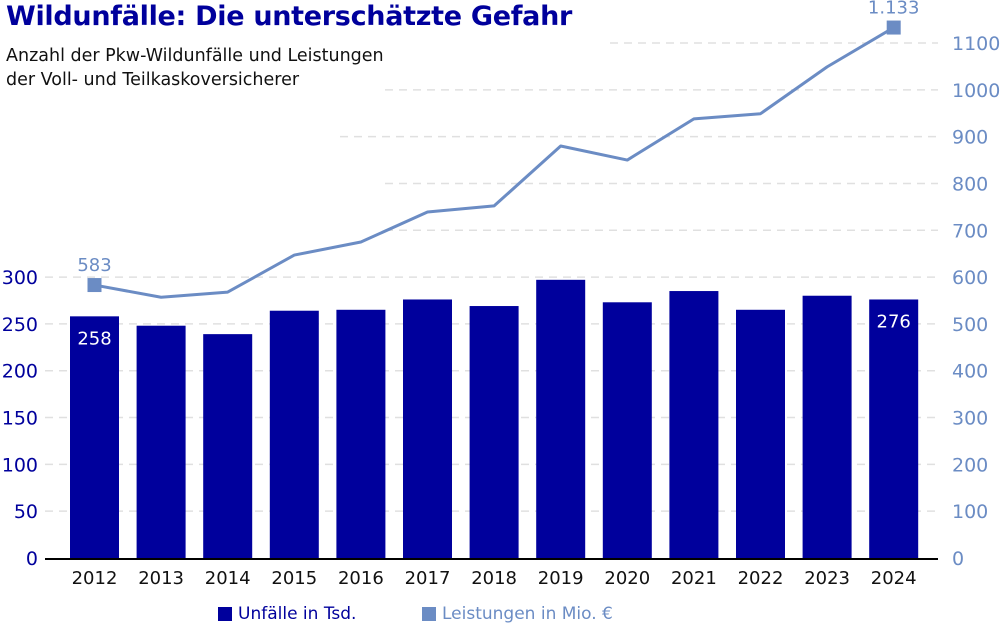  What do you see at coordinates (694, 578) in the screenshot?
I see `x-axis-label: 2021` at bounding box center [694, 578].